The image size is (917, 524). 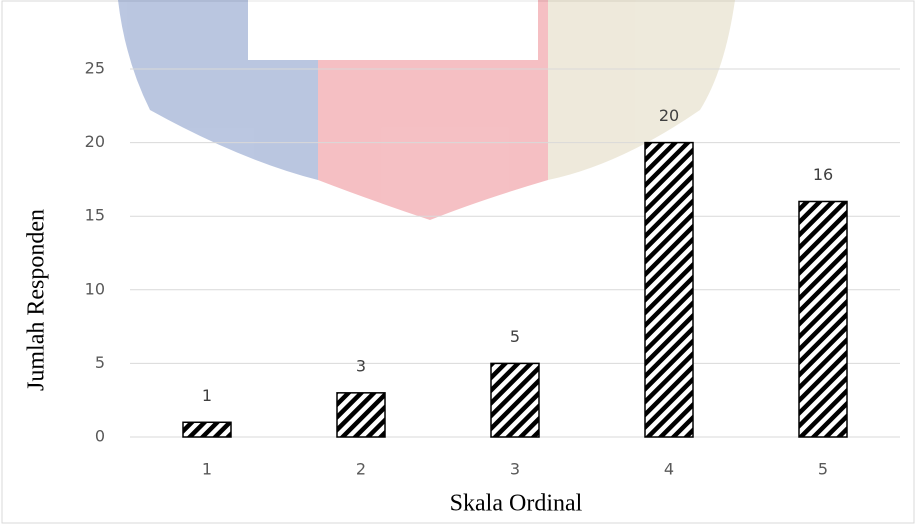 What do you see at coordinates (823, 469) in the screenshot?
I see `x-tick-label: 5` at bounding box center [823, 469].